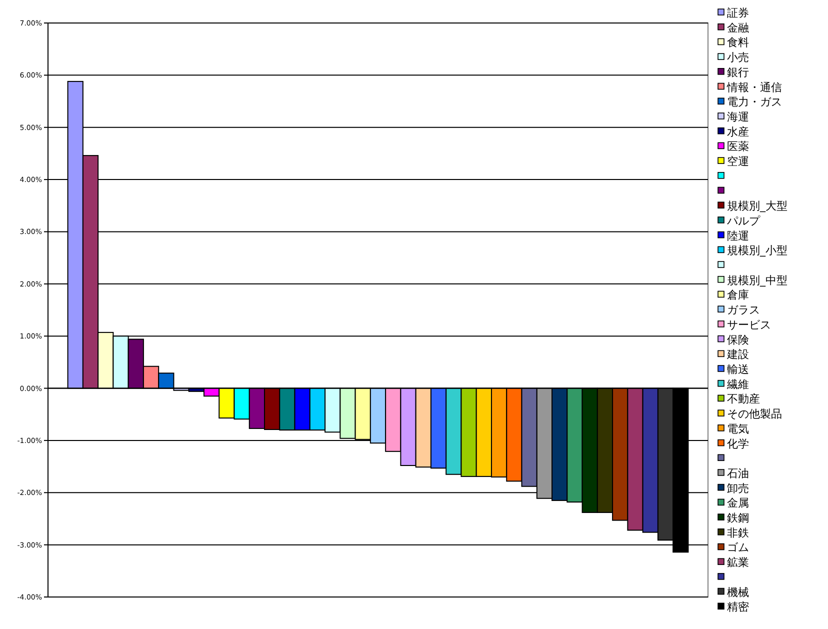 This screenshot has width=828, height=629. What do you see at coordinates (757, 280) in the screenshot?
I see `legend-label: 規模別_中型` at bounding box center [757, 280].